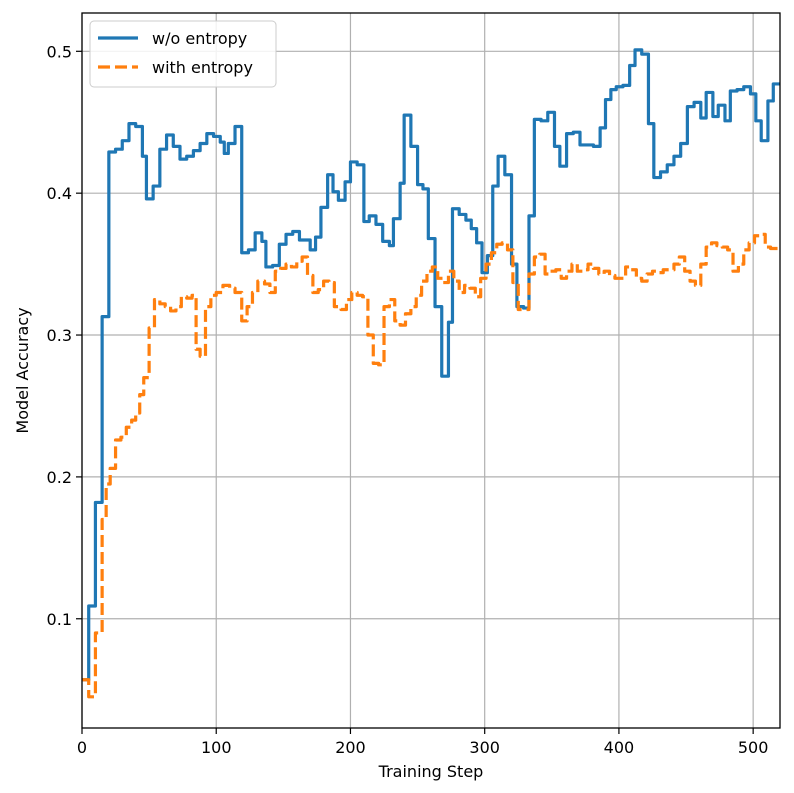  What do you see at coordinates (183, 54) in the screenshot?
I see `legend: w/o entropy with entropy` at bounding box center [183, 54].